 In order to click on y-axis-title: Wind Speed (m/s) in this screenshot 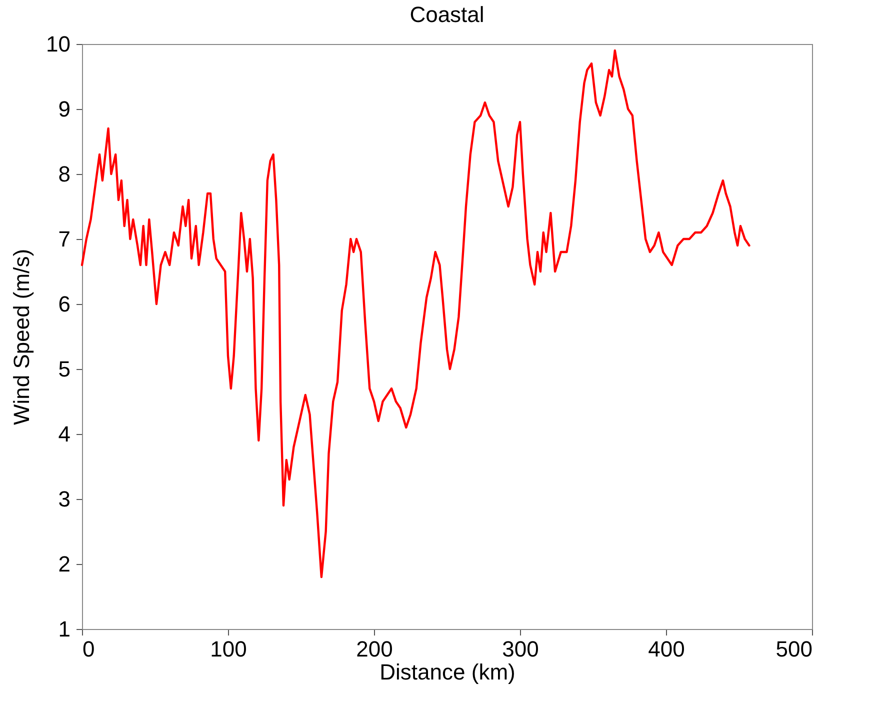, I will do `click(21, 337)`.